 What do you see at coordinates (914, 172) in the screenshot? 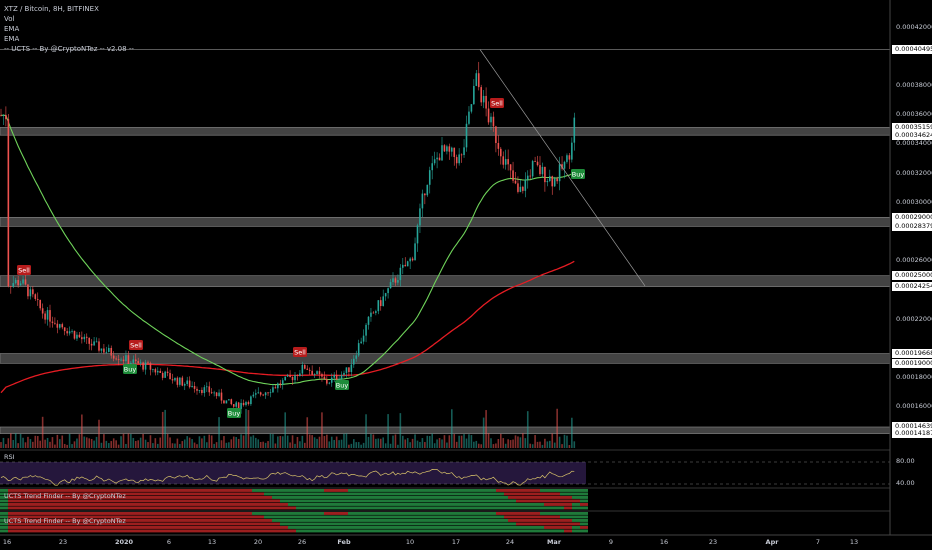
I see `price-tick-label: 0.00032000` at bounding box center [914, 172].